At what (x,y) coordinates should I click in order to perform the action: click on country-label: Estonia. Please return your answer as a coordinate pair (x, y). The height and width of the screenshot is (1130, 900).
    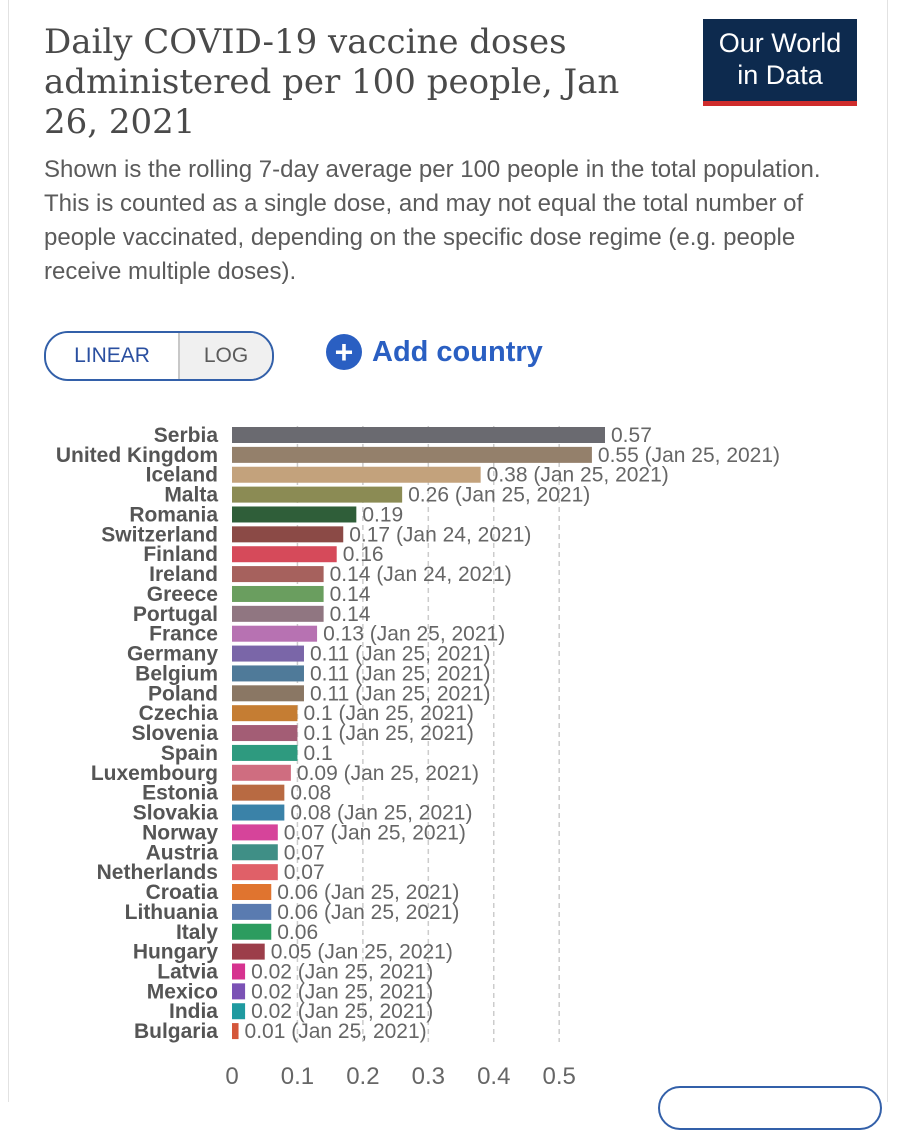
    Looking at the image, I should click on (180, 793).